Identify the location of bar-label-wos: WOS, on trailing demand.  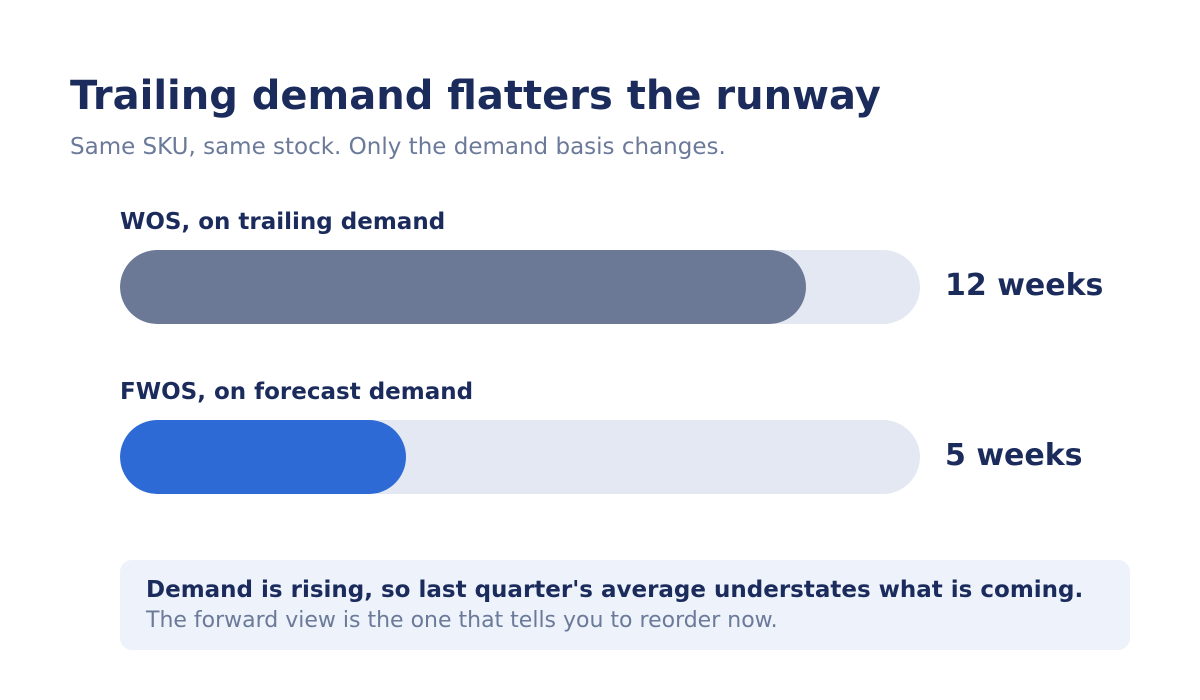
(283, 222).